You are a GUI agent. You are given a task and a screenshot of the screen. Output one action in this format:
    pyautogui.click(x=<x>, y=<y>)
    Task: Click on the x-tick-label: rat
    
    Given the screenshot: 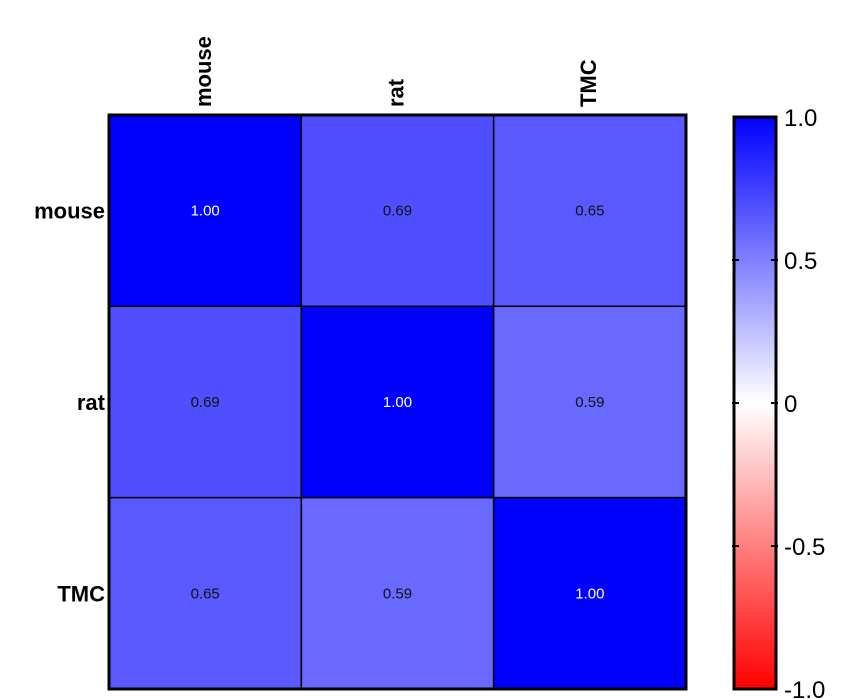 What is the action you would take?
    pyautogui.click(x=396, y=92)
    